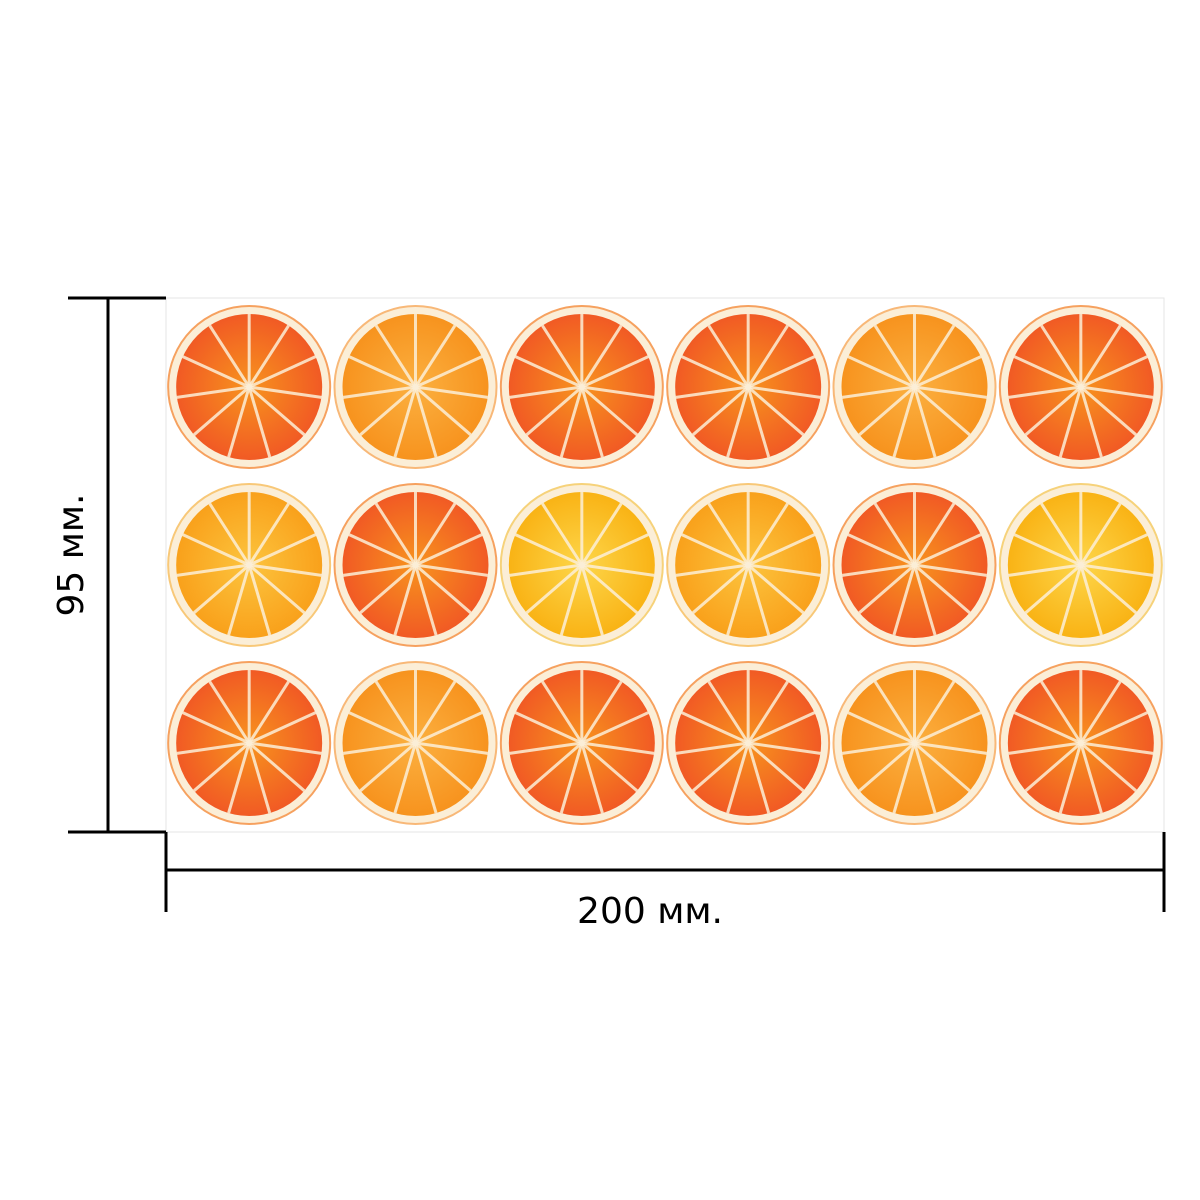 The width and height of the screenshot is (1200, 1200). What do you see at coordinates (650, 911) in the screenshot?
I see `width-dimension-label: 200 мм.` at bounding box center [650, 911].